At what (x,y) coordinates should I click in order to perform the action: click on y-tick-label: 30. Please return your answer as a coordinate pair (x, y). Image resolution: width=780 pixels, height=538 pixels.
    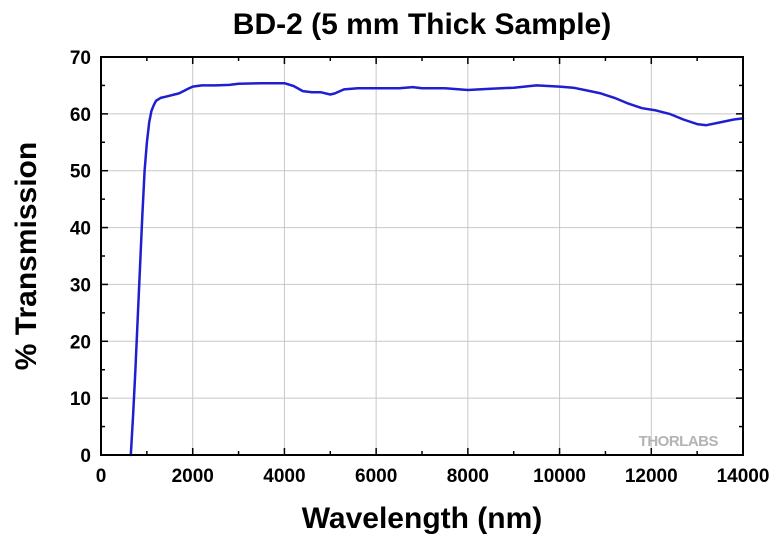
    Looking at the image, I should click on (80, 285).